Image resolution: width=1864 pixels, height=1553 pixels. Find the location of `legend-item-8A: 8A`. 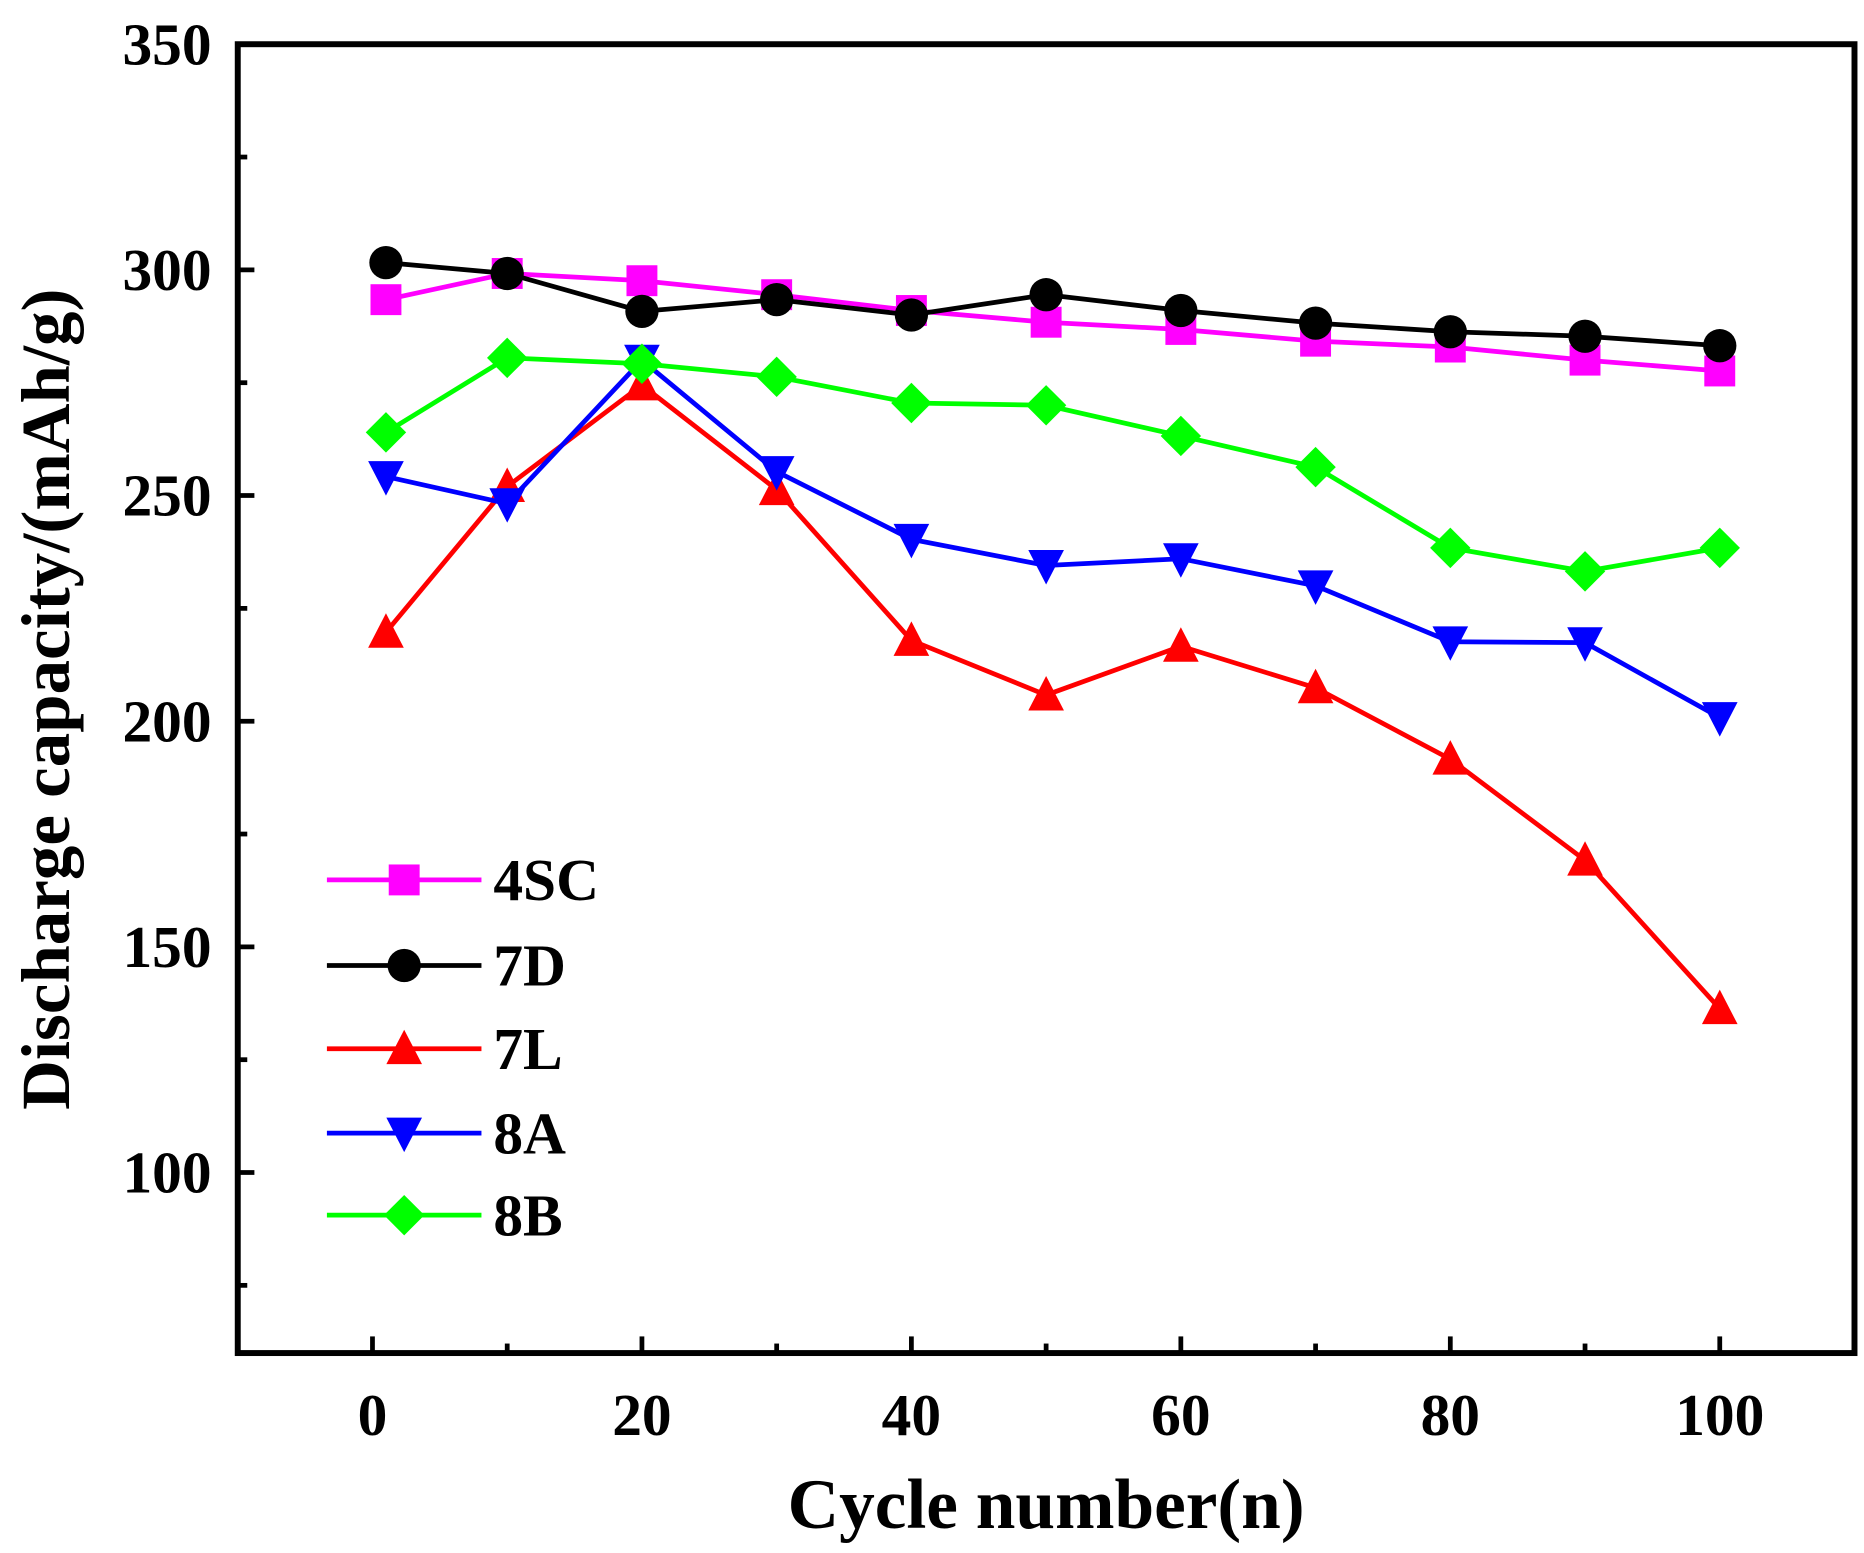

legend-item-8A: 8A is located at coordinates (446, 1133).